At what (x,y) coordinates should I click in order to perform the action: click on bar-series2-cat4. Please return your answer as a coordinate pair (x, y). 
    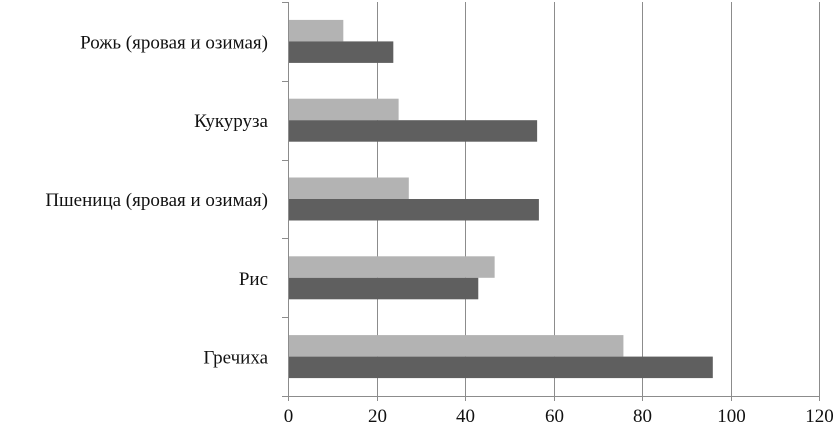
    Looking at the image, I should click on (383, 288).